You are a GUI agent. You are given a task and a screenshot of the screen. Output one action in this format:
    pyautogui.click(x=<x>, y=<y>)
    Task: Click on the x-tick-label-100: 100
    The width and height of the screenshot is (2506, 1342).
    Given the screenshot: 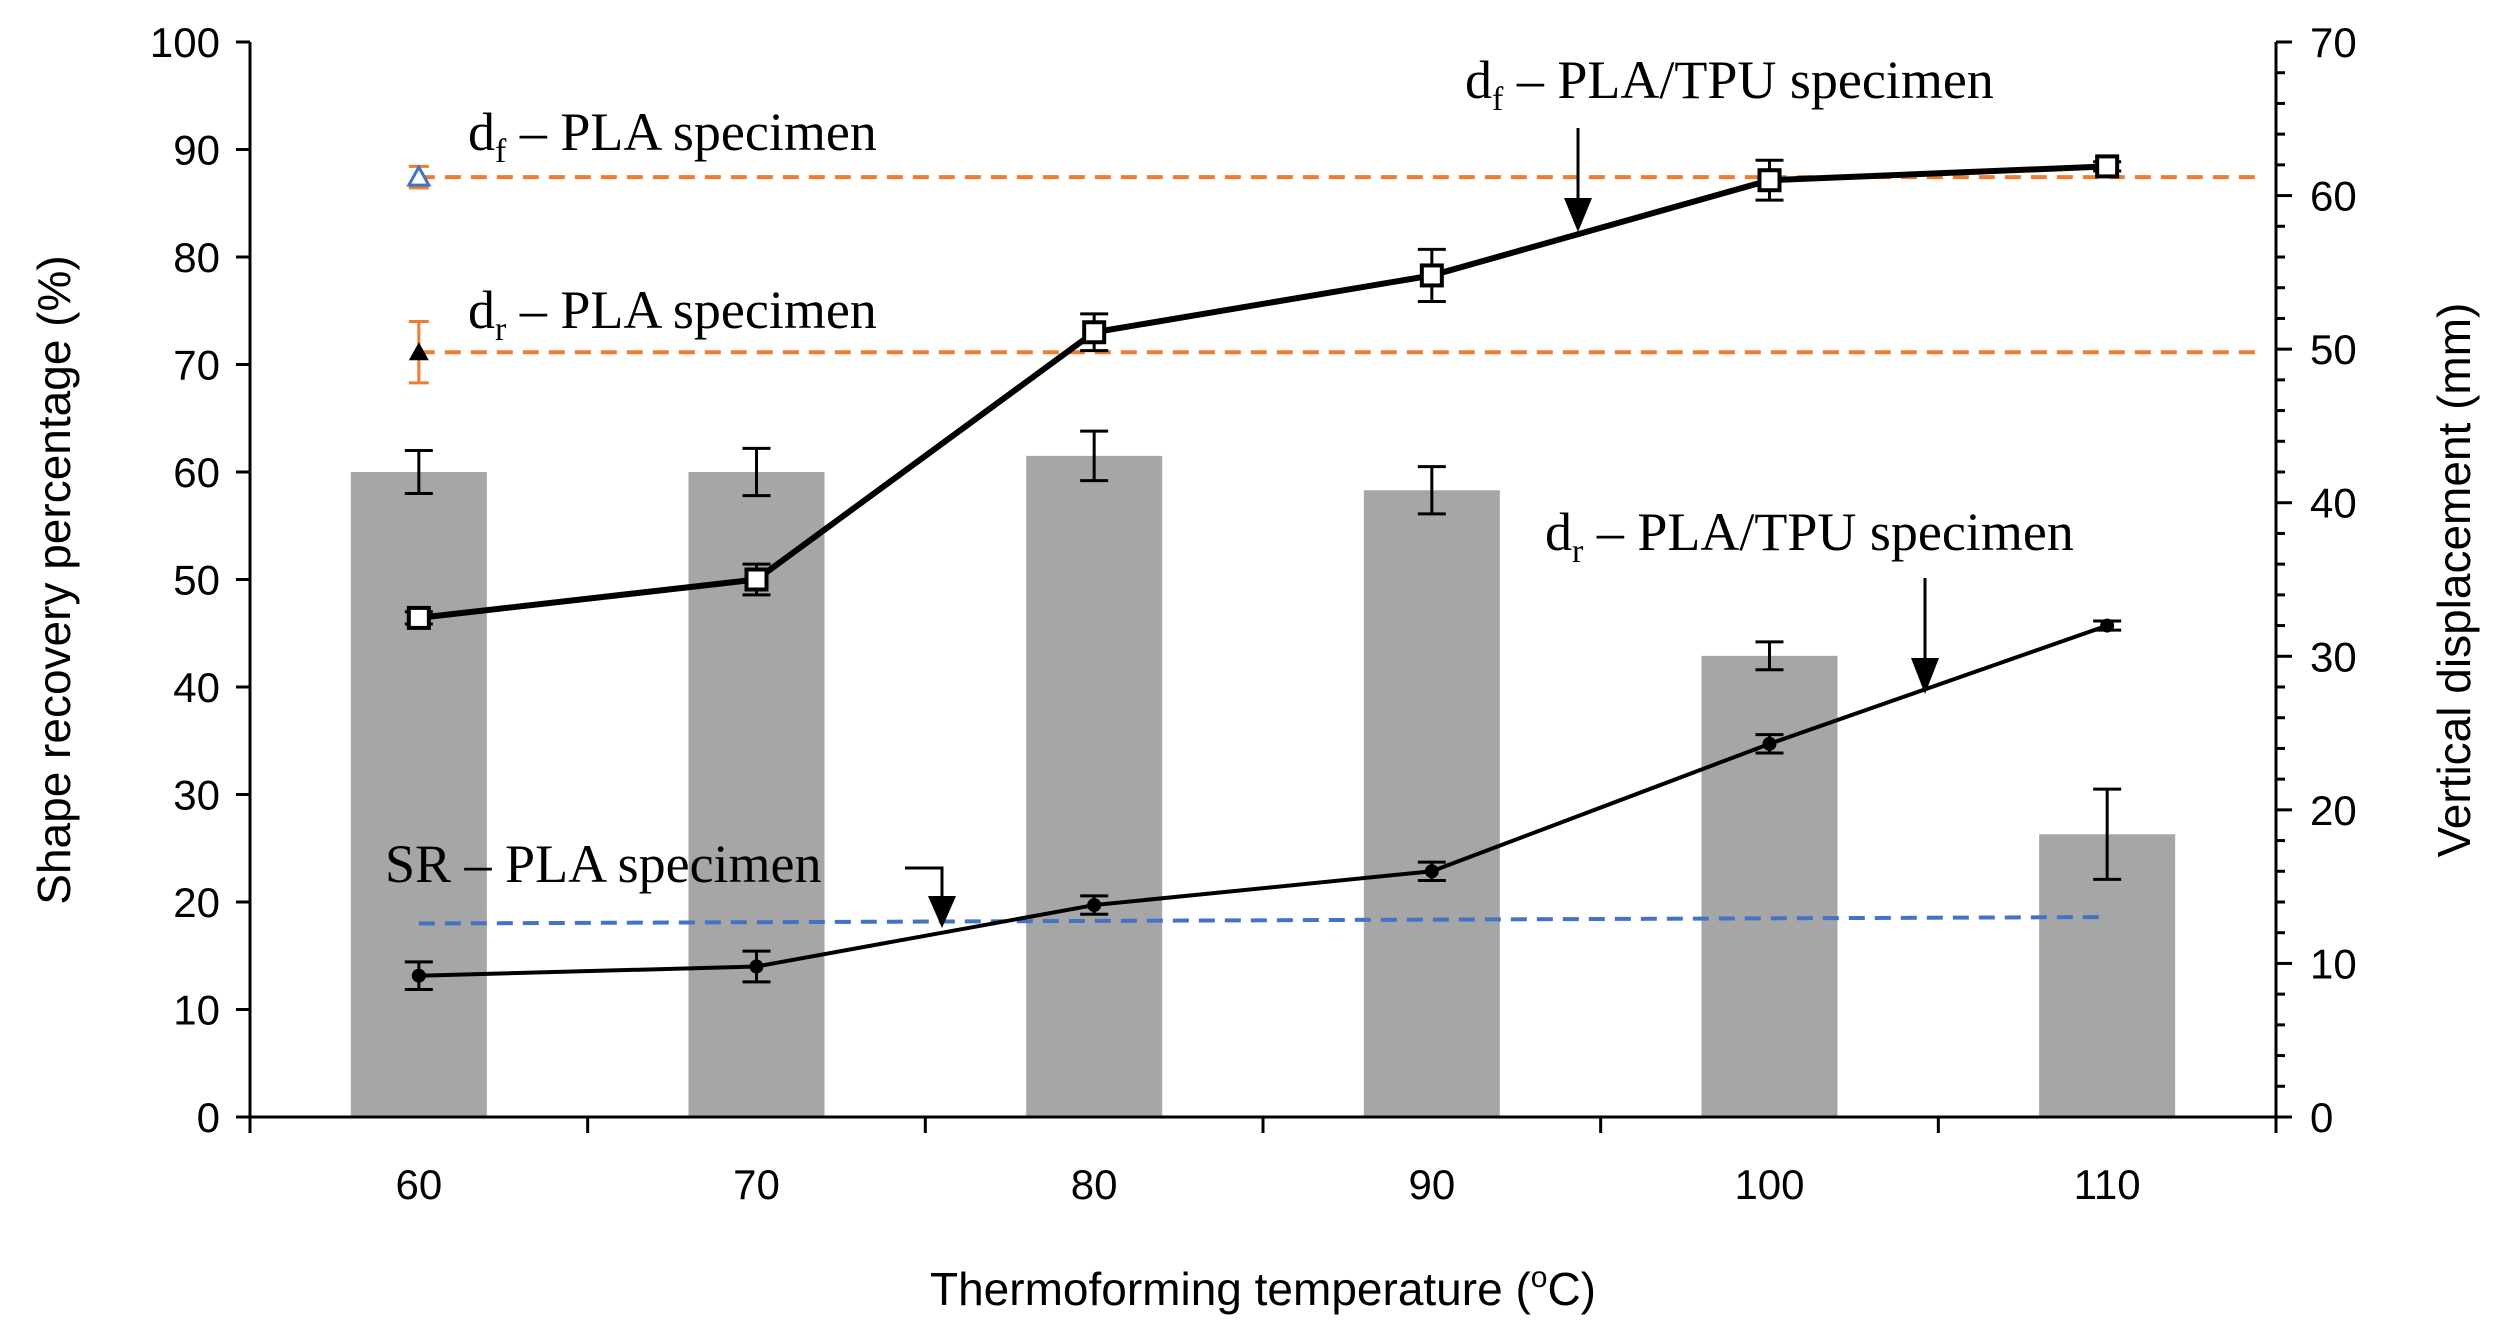 What is the action you would take?
    pyautogui.click(x=1769, y=1184)
    